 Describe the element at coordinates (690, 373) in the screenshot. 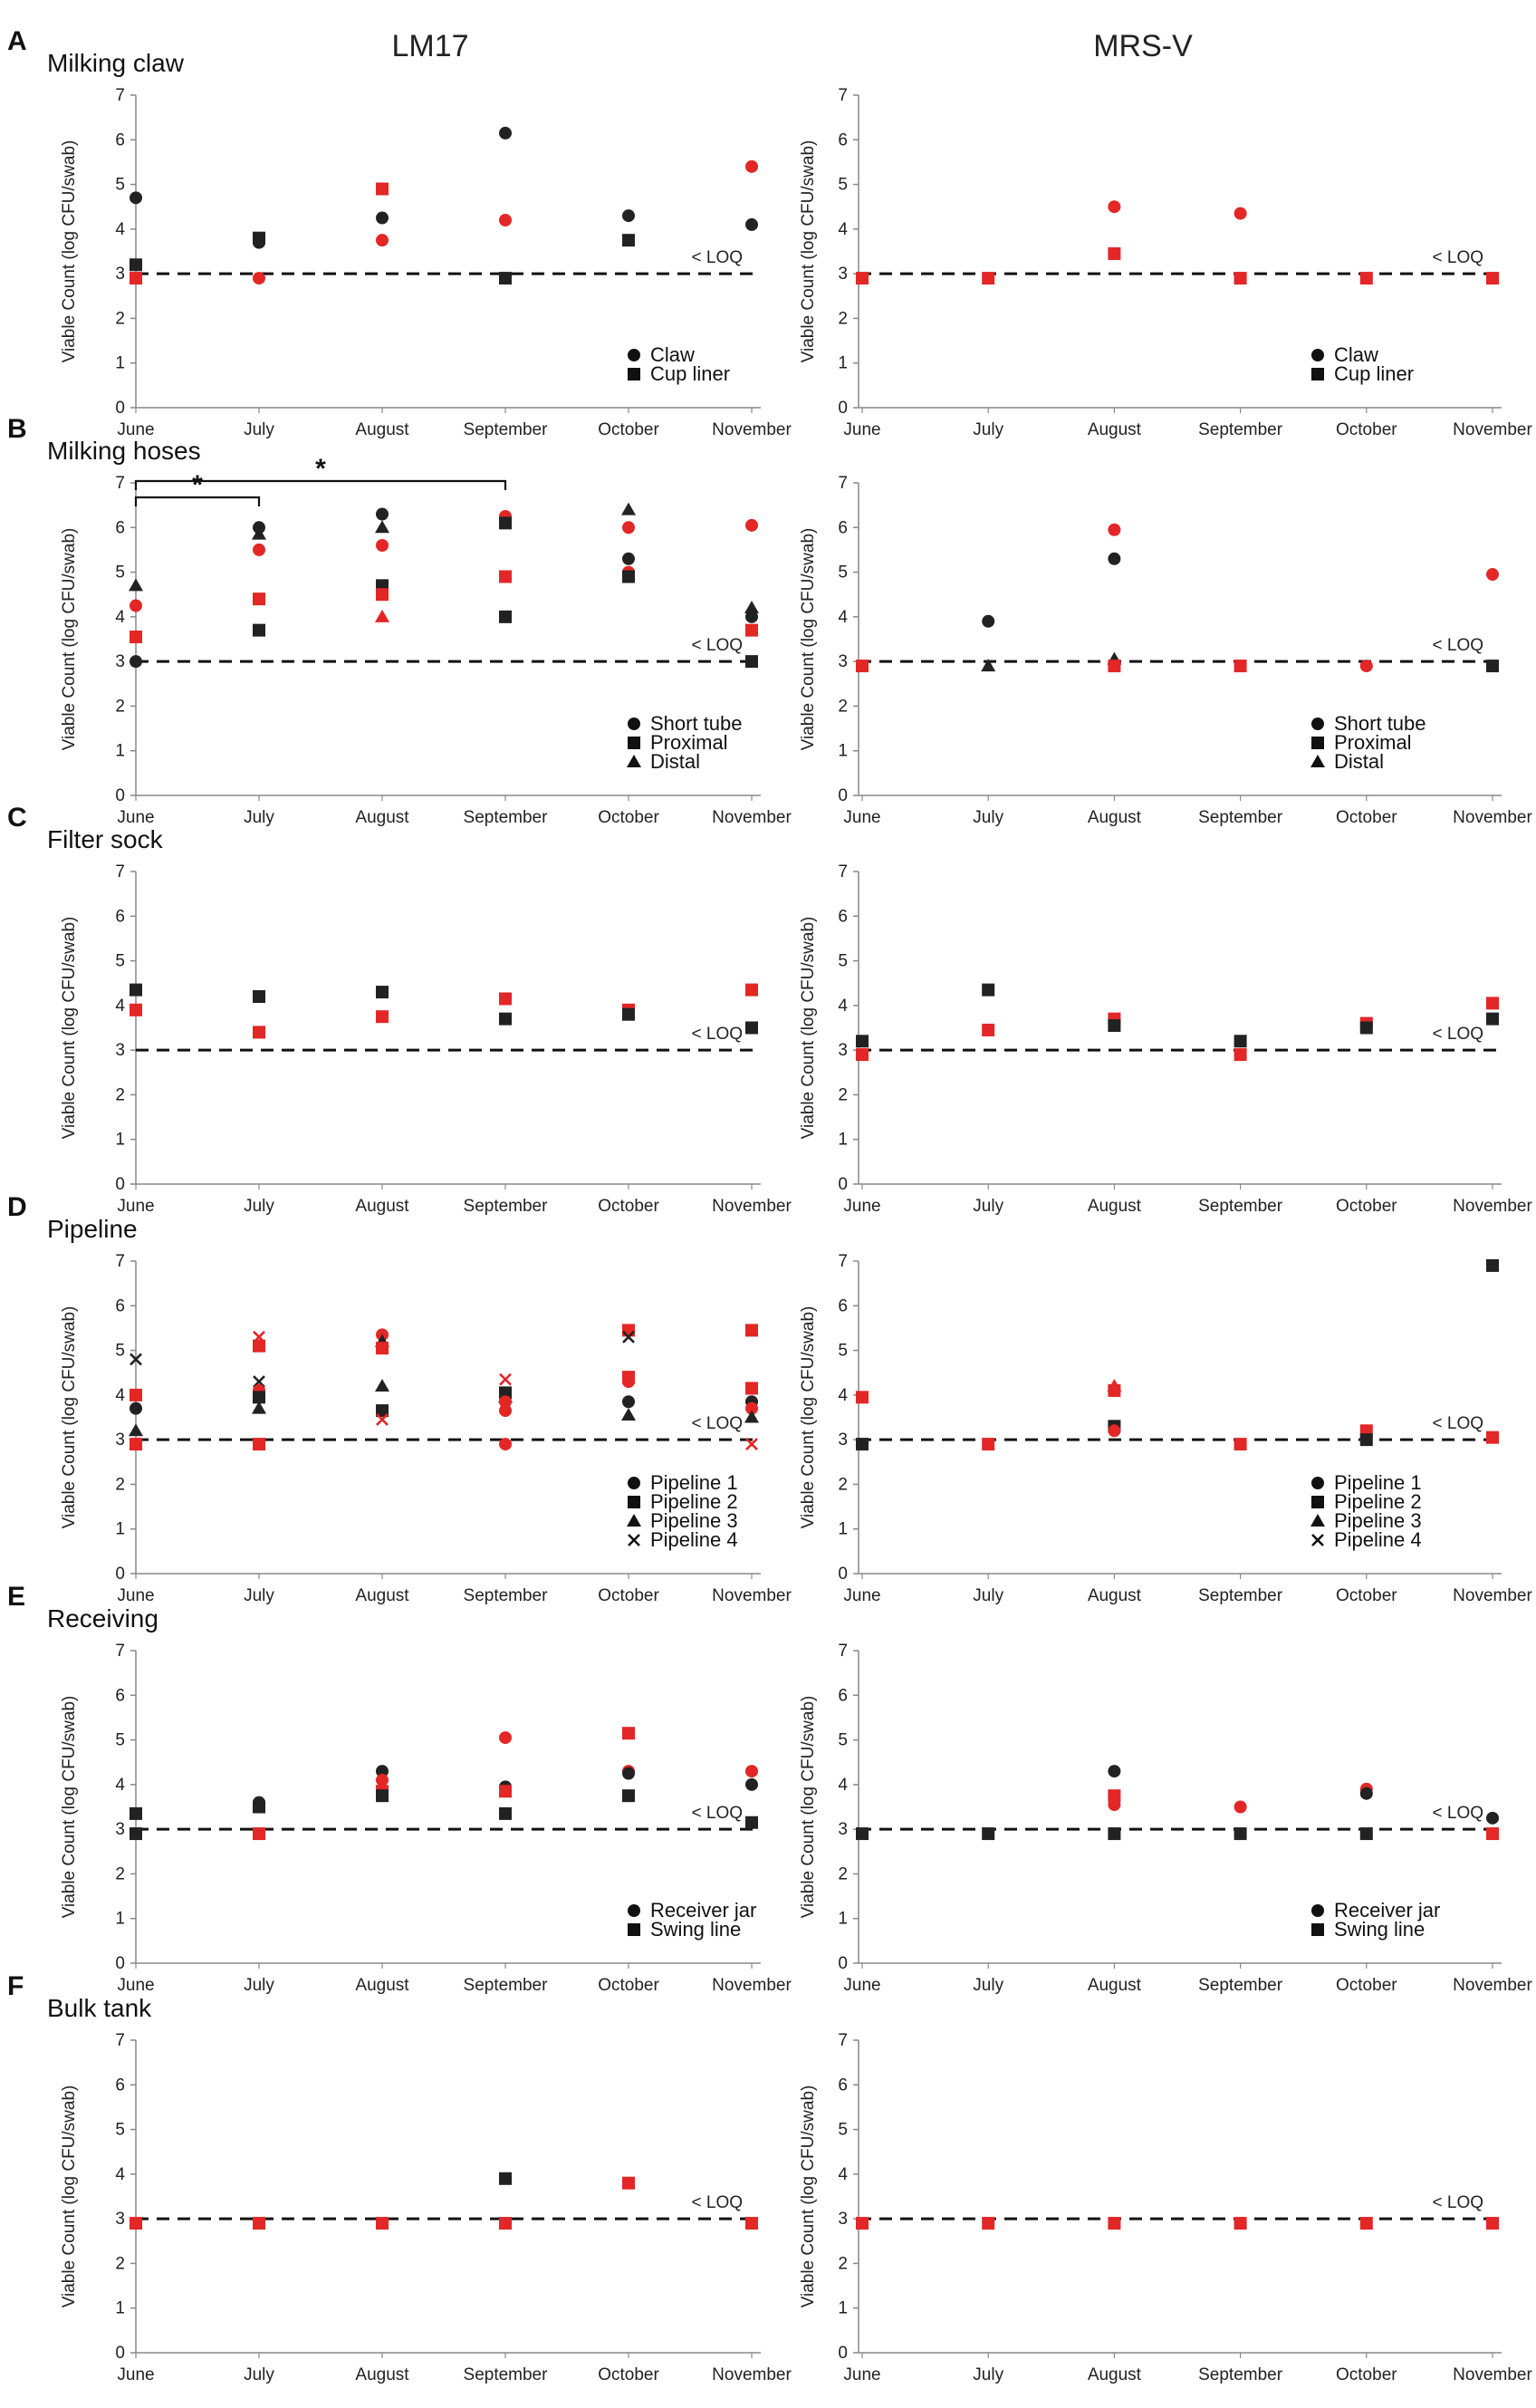

I see `legend-label: Cup liner` at that location.